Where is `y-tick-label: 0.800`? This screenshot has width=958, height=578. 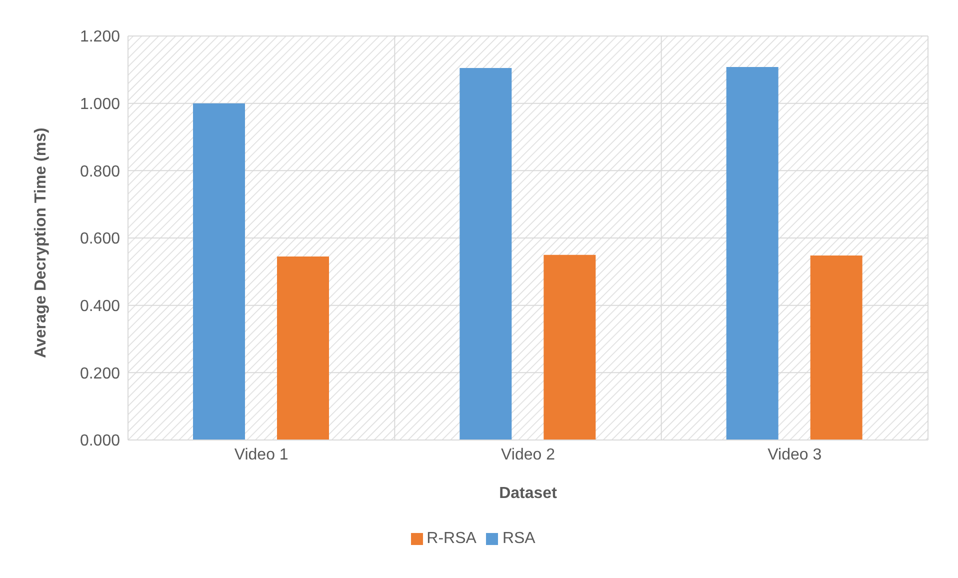 y-tick-label: 0.800 is located at coordinates (100, 171).